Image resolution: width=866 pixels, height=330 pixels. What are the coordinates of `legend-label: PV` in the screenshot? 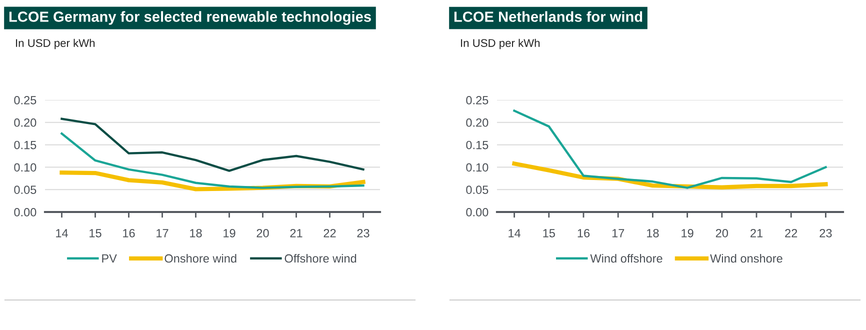 It's located at (109, 258).